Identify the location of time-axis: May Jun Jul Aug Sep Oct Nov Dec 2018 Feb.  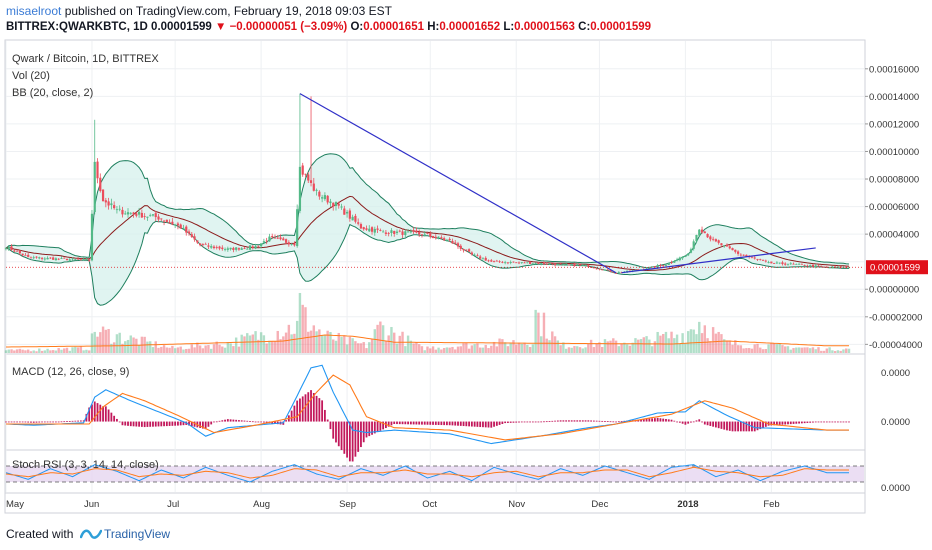
(393, 504).